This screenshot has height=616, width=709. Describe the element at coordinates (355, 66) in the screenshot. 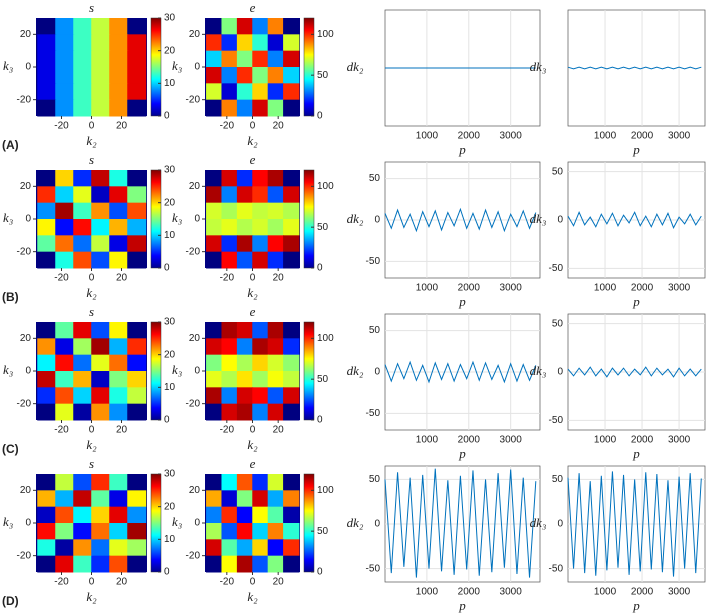

I see `y-axis-label: dk₂` at that location.